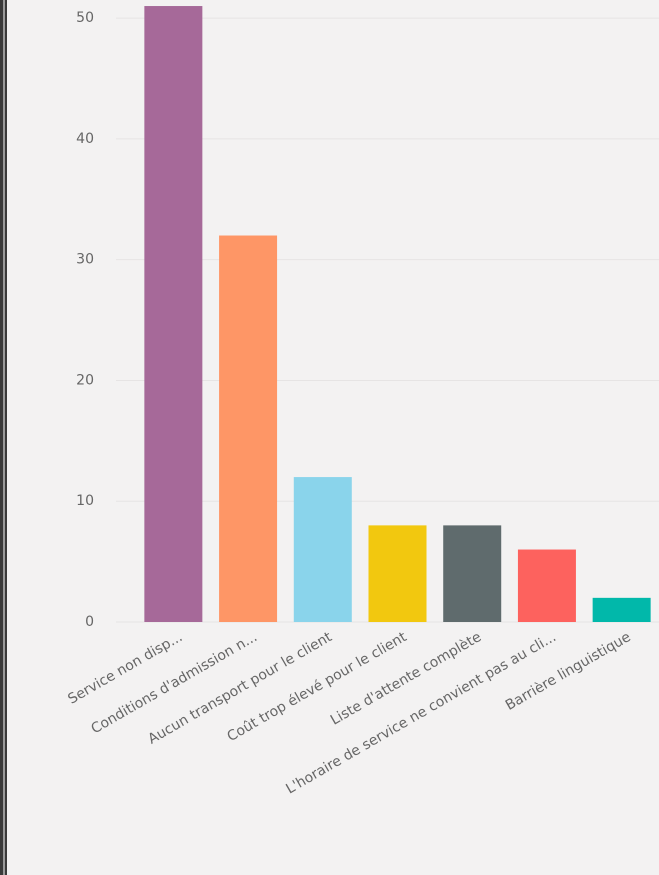  Describe the element at coordinates (4, 437) in the screenshot. I see `left-border-inner` at that location.